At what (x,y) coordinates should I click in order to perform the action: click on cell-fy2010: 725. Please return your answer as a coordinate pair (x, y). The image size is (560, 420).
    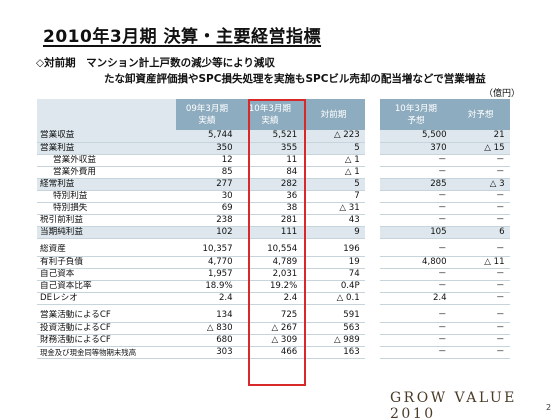
    Looking at the image, I should click on (270, 316).